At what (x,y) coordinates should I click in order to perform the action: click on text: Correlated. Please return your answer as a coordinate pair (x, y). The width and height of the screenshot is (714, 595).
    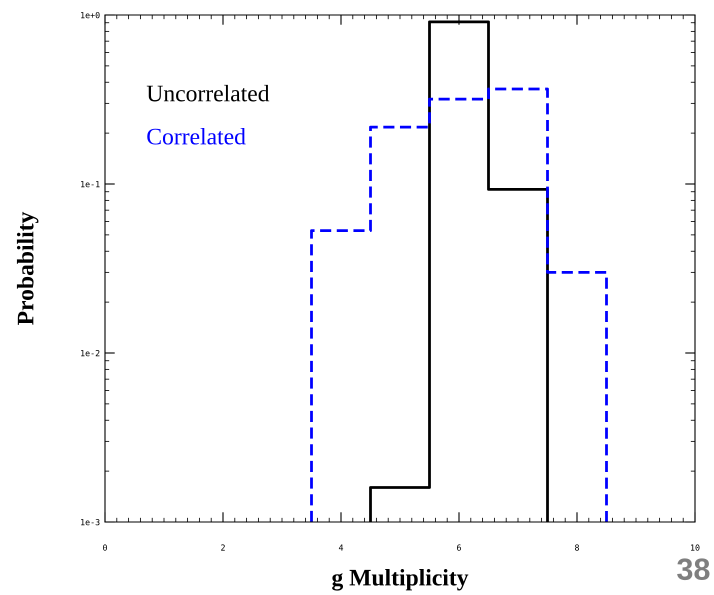
    Looking at the image, I should click on (196, 136).